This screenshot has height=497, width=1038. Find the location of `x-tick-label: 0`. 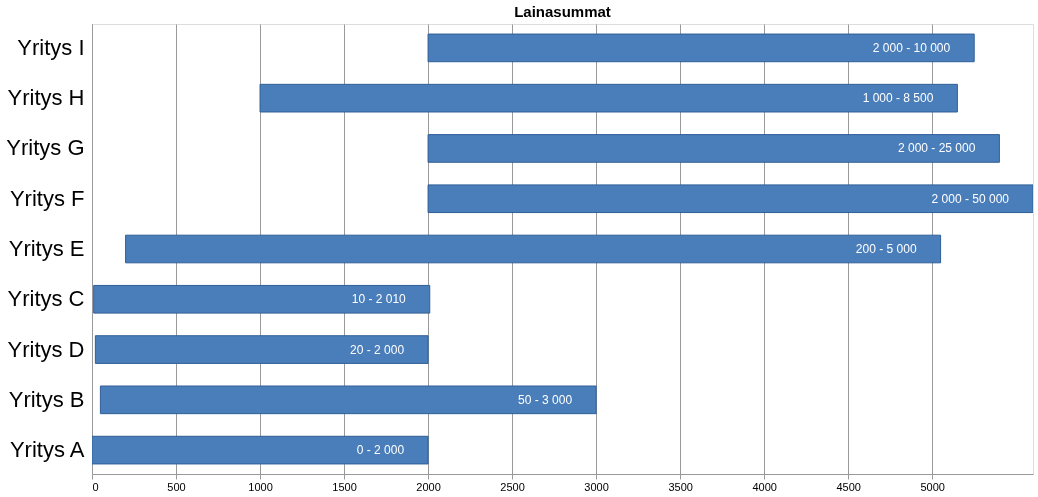

x-tick-label: 0 is located at coordinates (95, 486).